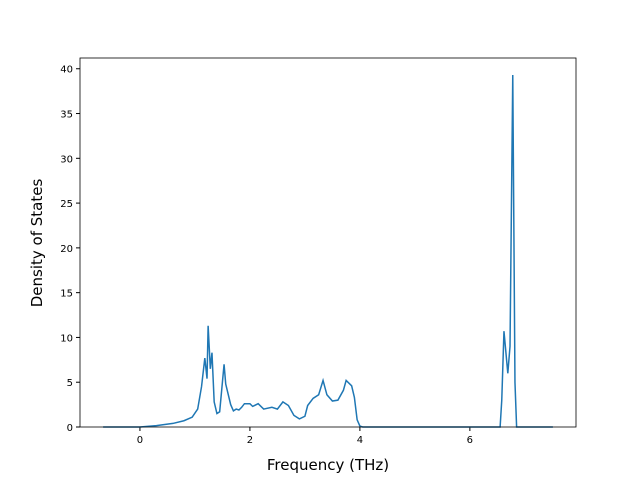 This screenshot has height=484, width=640. What do you see at coordinates (66, 338) in the screenshot?
I see `y-tick-label: 10` at bounding box center [66, 338].